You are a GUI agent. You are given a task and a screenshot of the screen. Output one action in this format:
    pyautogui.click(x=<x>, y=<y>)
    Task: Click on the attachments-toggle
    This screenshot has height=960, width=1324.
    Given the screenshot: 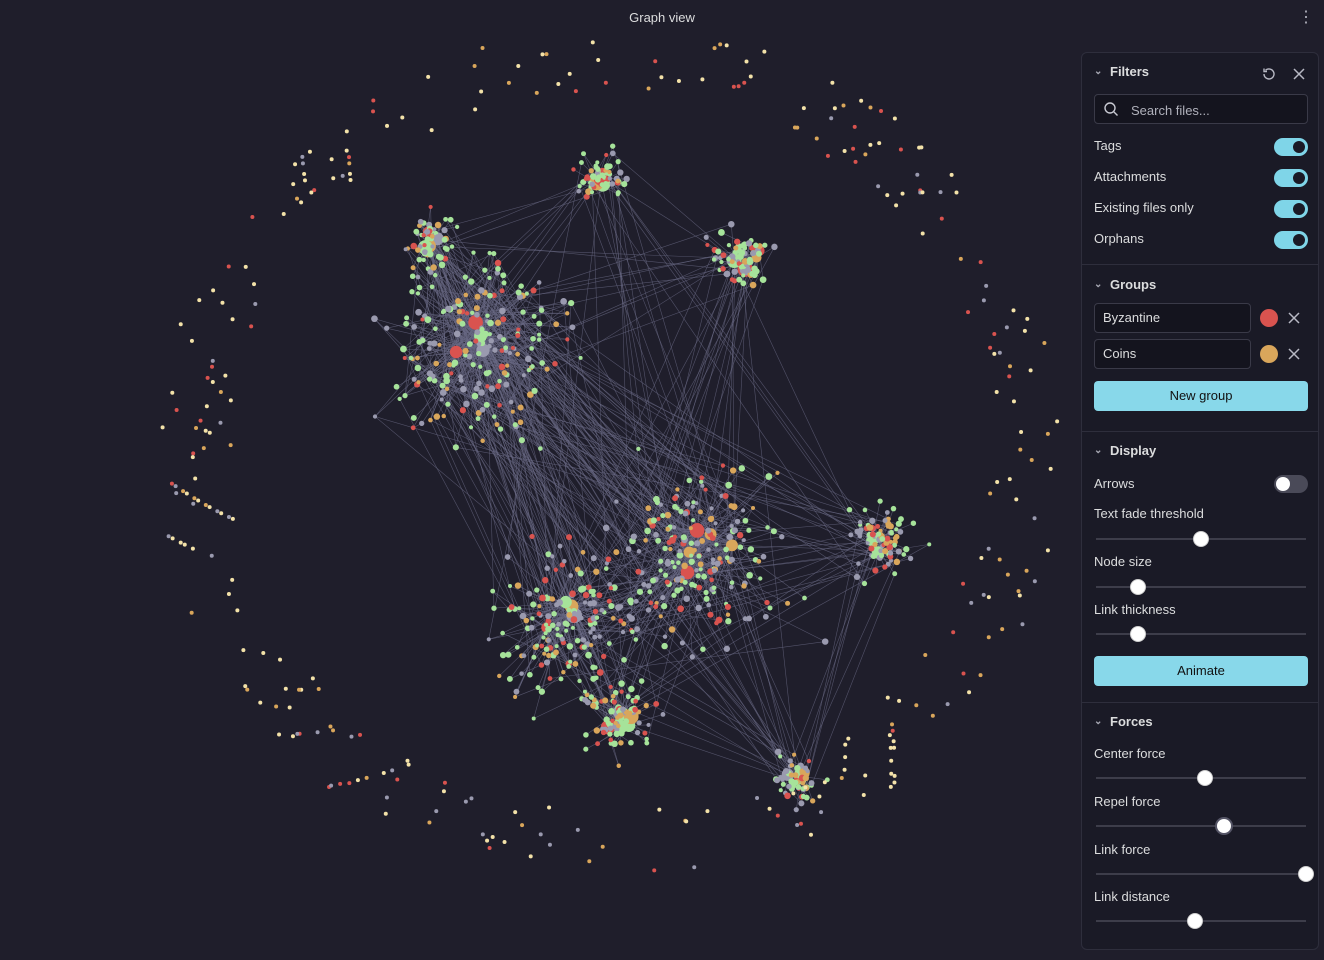 What is the action you would take?
    pyautogui.click(x=1291, y=178)
    